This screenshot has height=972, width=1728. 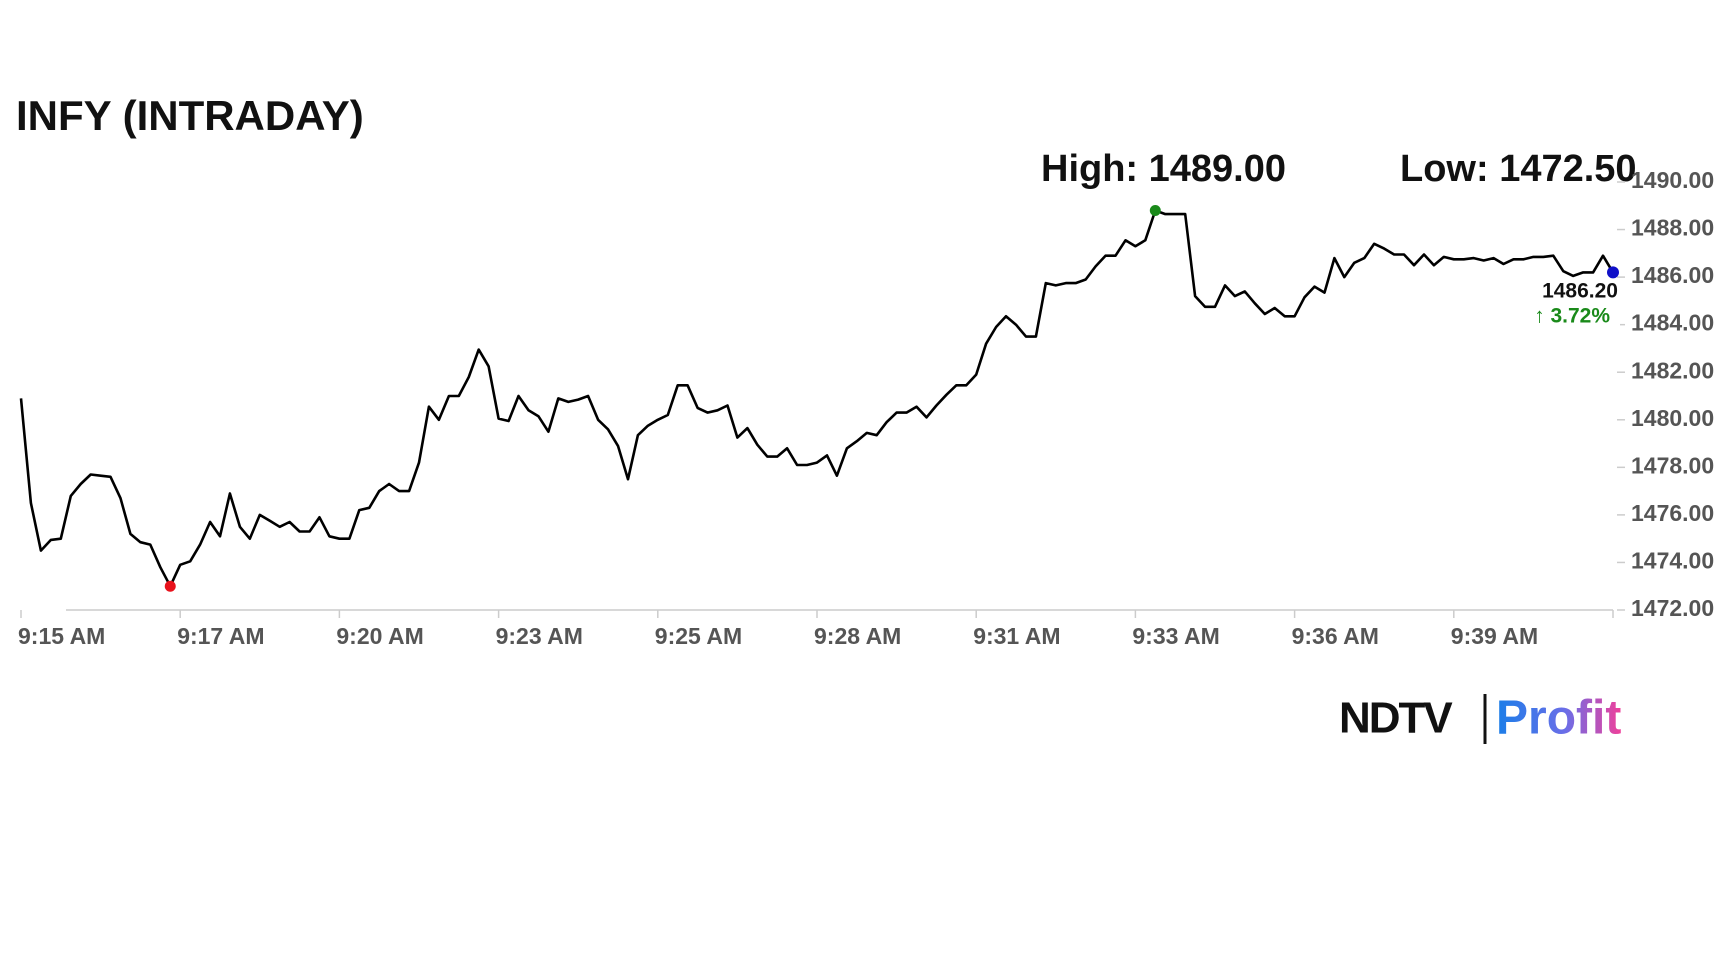 What do you see at coordinates (1672, 180) in the screenshot?
I see `y-tick-label: 1490.00` at bounding box center [1672, 180].